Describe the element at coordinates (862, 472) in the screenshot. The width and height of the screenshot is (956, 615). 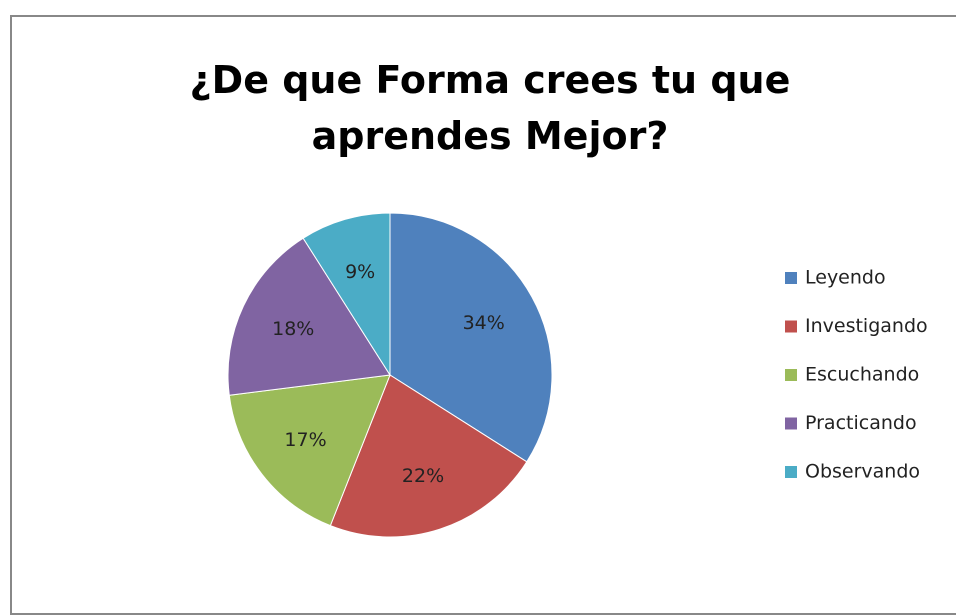
I see `legend-label: Observando` at that location.